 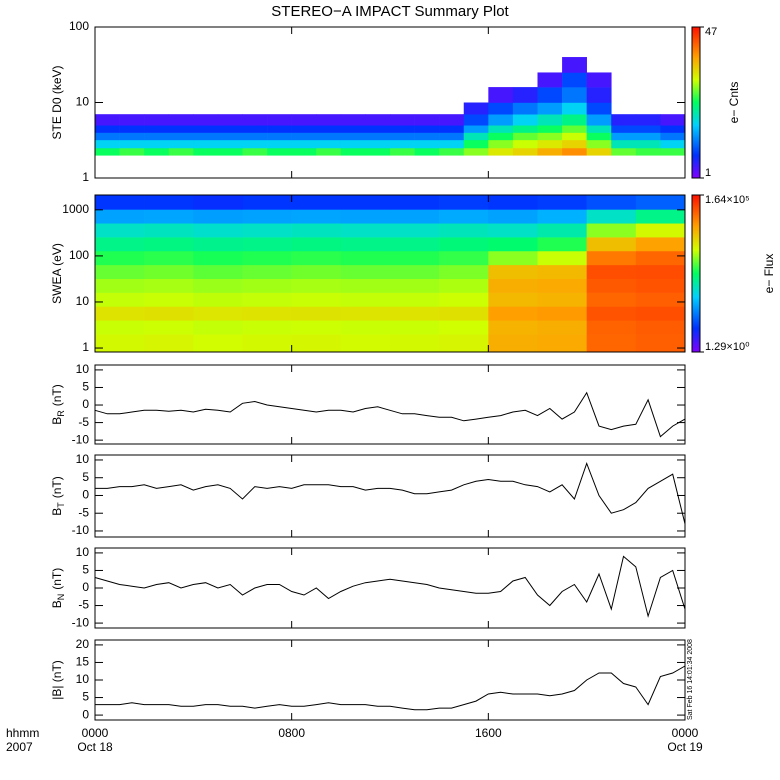 What do you see at coordinates (81, 439) in the screenshot?
I see `y-tick-label: -10` at bounding box center [81, 439].